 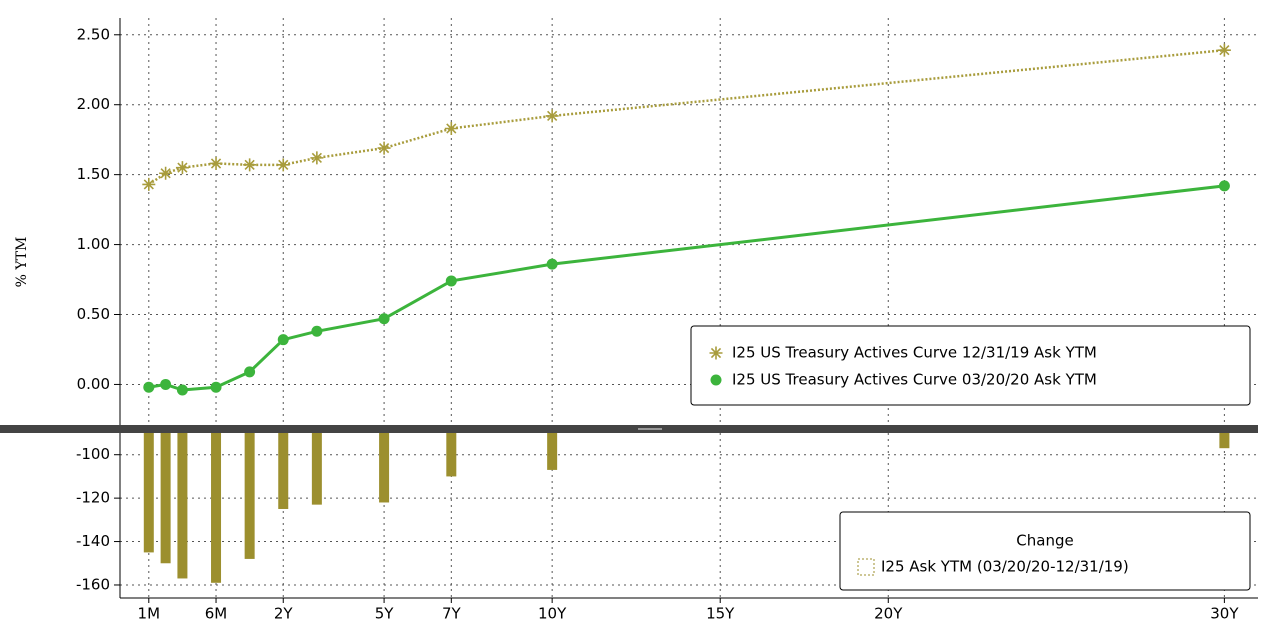 I want to click on legend-title: Change, so click(x=1044, y=541).